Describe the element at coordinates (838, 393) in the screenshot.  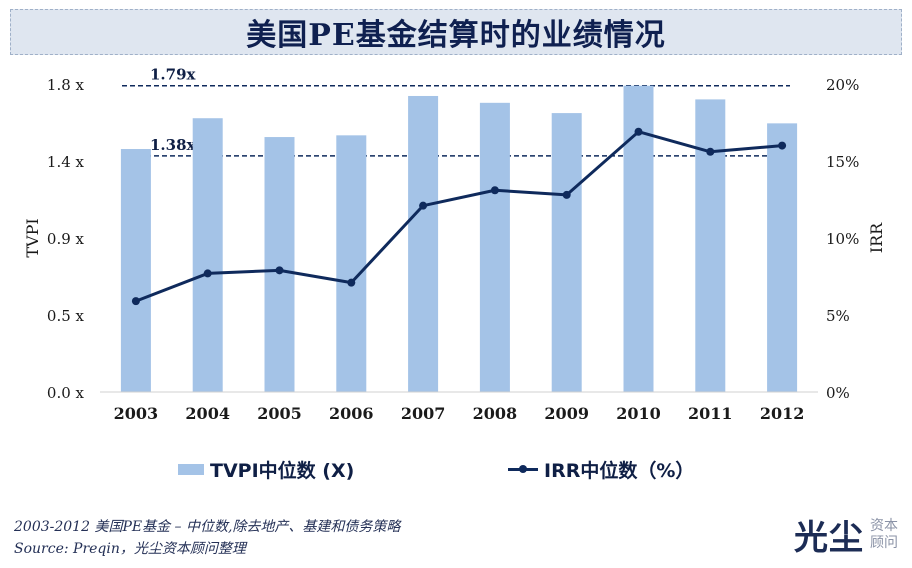
I see `y-right-tick-label: 0%` at that location.